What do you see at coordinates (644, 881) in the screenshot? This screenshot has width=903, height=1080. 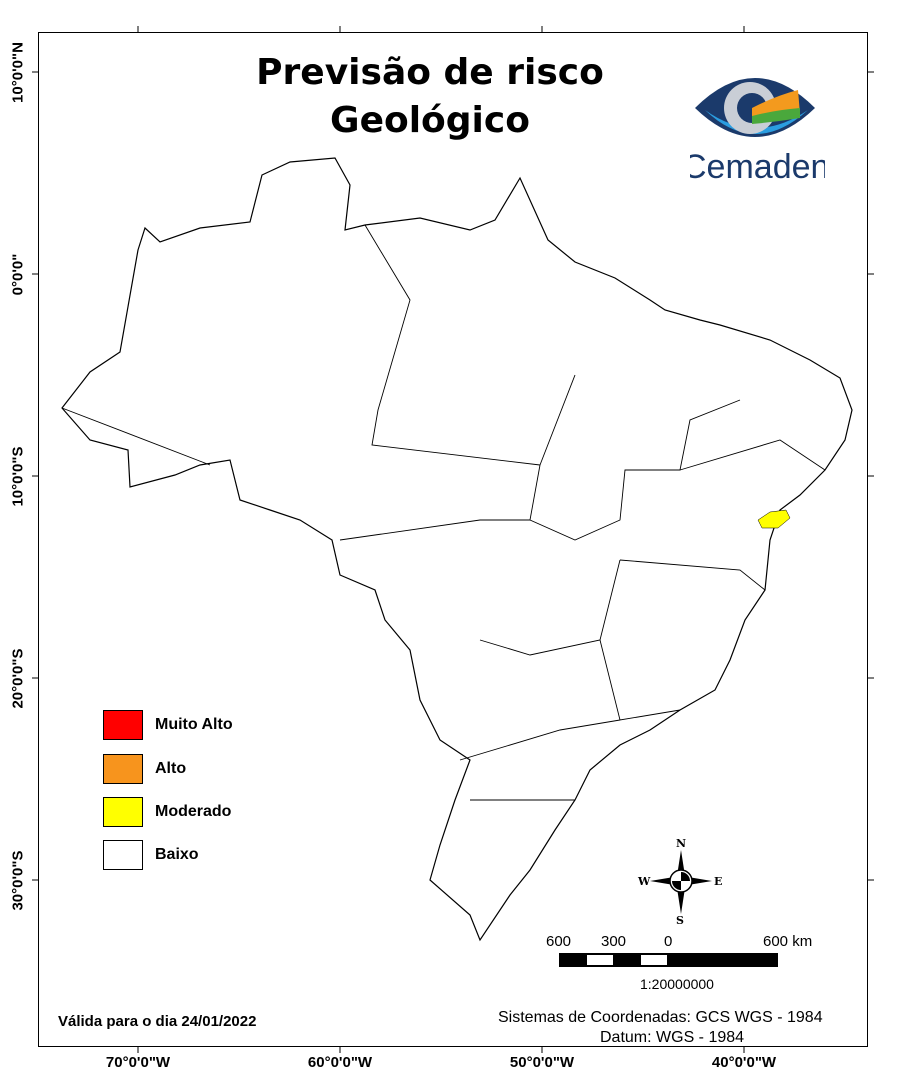 I see `svg-text: W` at bounding box center [644, 881].